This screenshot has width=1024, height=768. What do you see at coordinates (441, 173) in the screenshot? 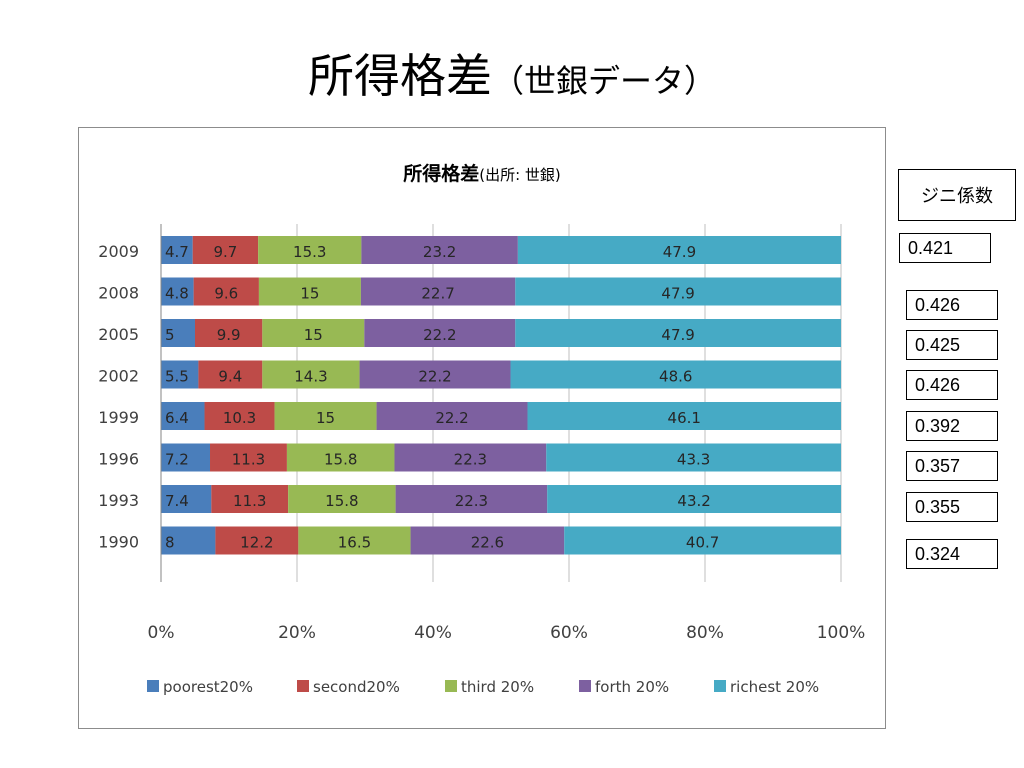
I see `chart-title-main: 所得格差` at bounding box center [441, 173].